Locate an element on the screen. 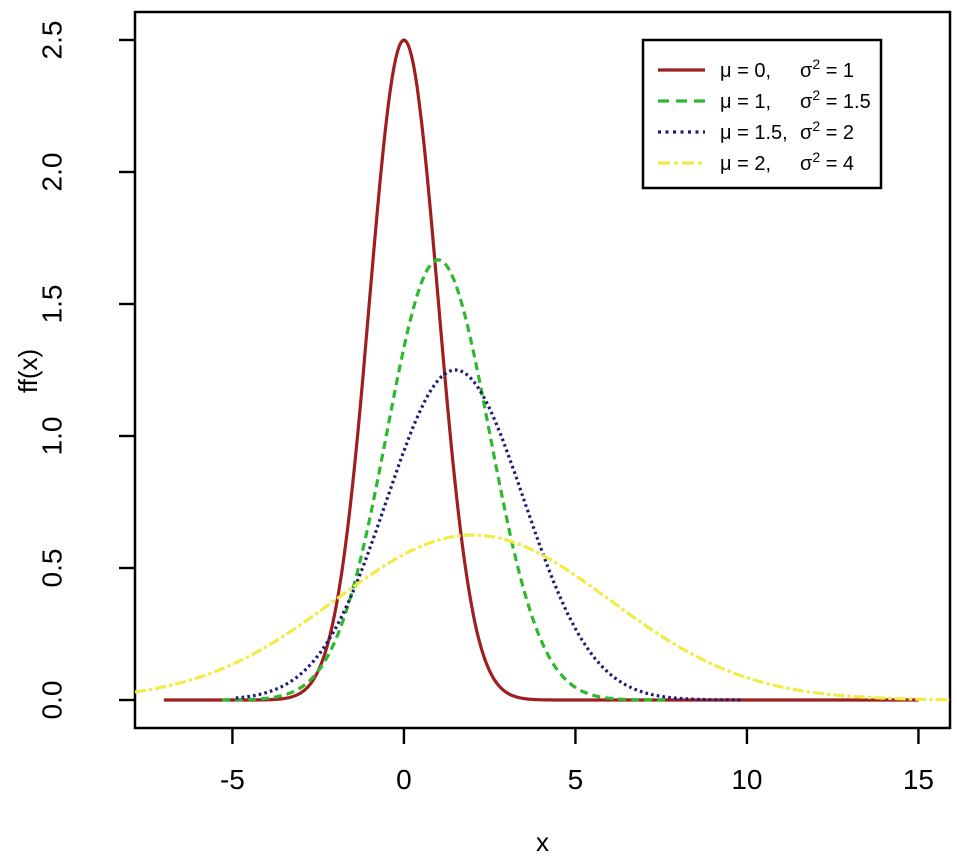 Image resolution: width=957 pixels, height=860 pixels. x-axis-title: x is located at coordinates (542, 842).